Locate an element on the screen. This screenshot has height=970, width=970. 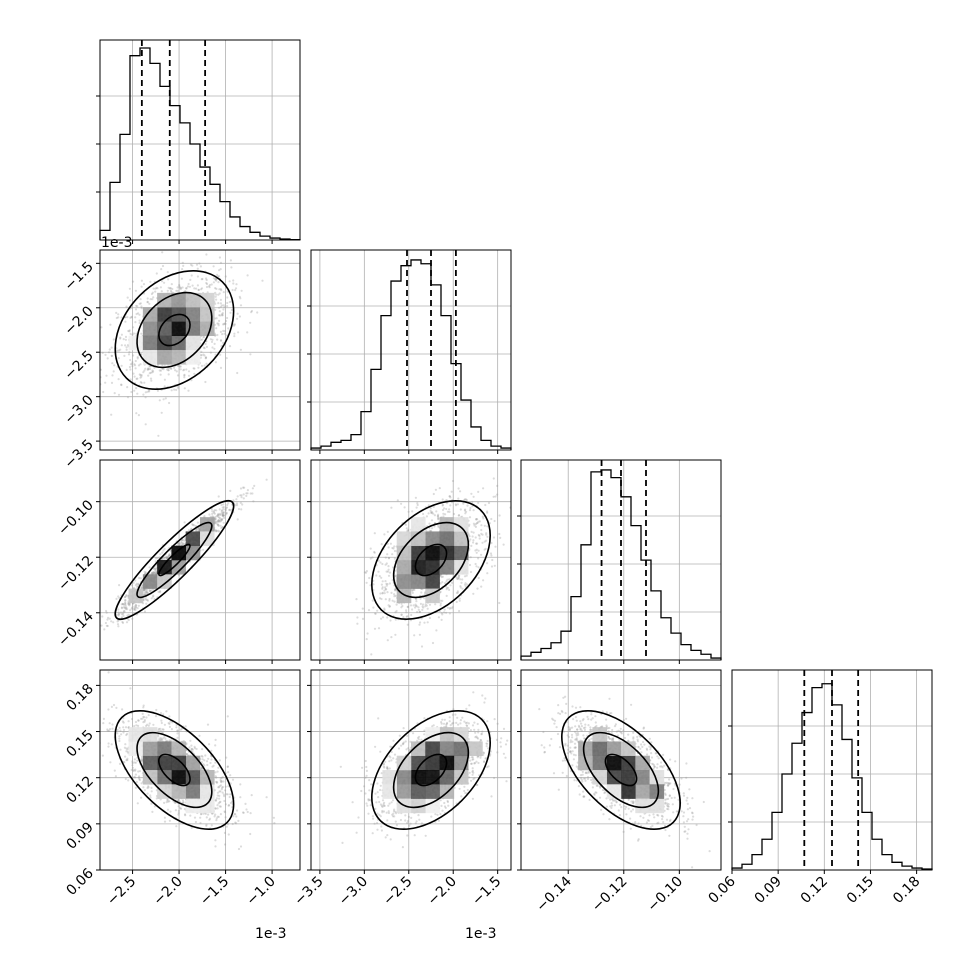
y-tick-label: −3.5 is located at coordinates (78, 454).